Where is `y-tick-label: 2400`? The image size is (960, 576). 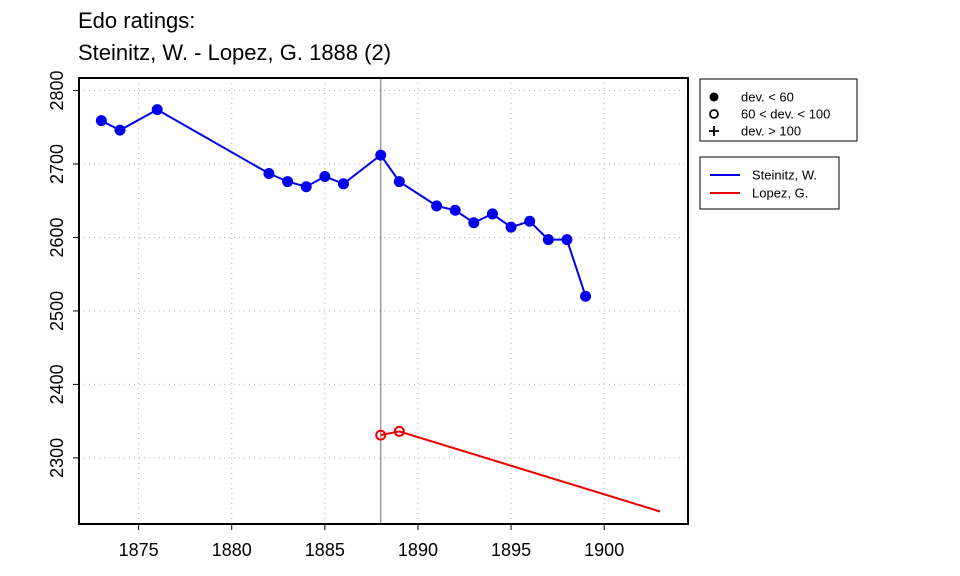 y-tick-label: 2400 is located at coordinates (57, 384).